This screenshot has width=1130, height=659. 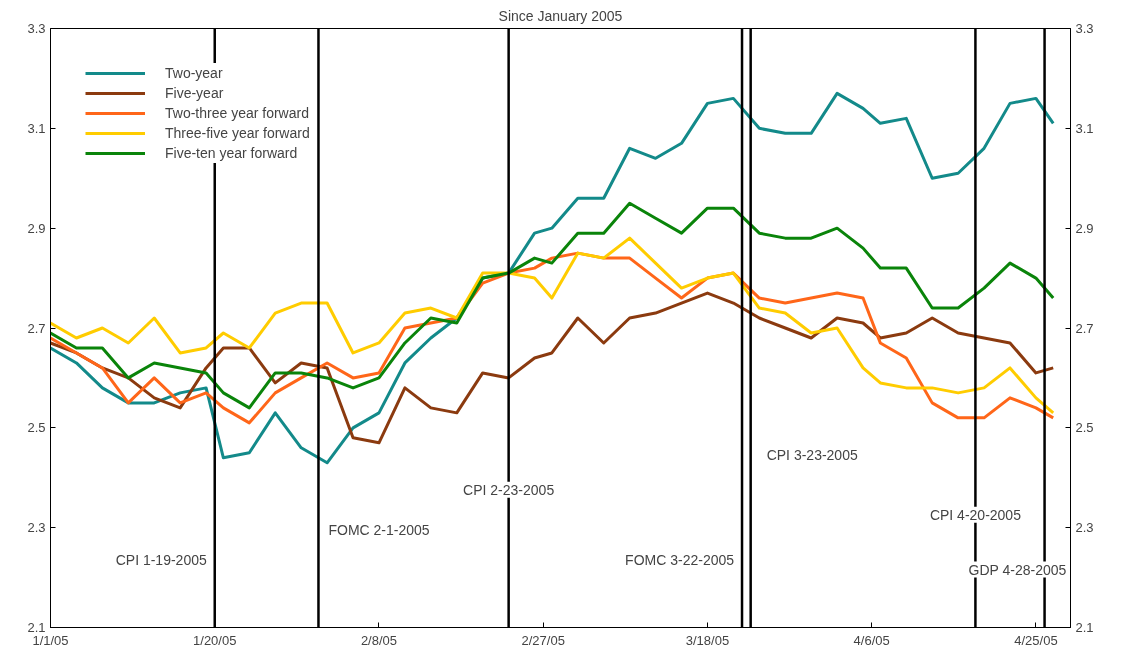 I want to click on y-tick-label: 2.5, so click(x=36, y=428).